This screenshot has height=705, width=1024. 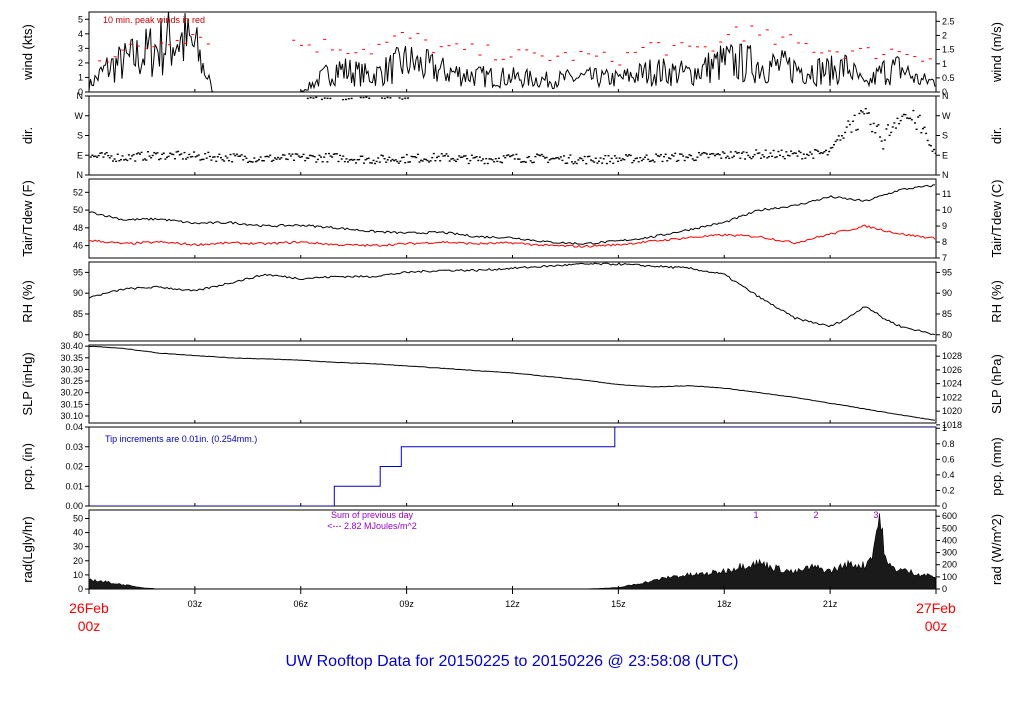 What do you see at coordinates (946, 116) in the screenshot?
I see `dir-ytick-right-label: W` at bounding box center [946, 116].